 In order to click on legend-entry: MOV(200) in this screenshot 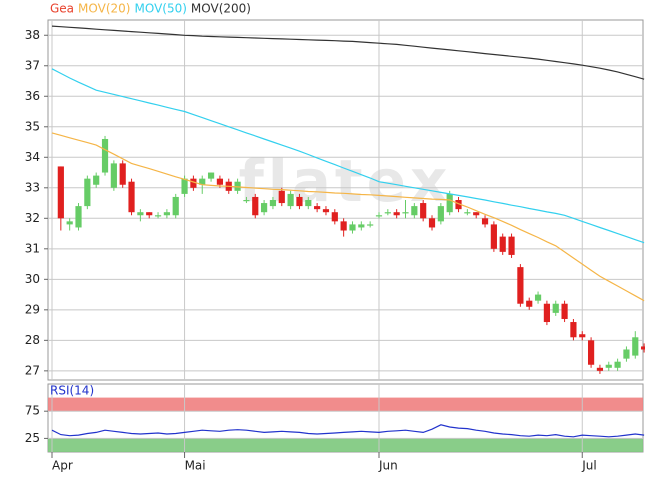, I will do `click(221, 9)`.